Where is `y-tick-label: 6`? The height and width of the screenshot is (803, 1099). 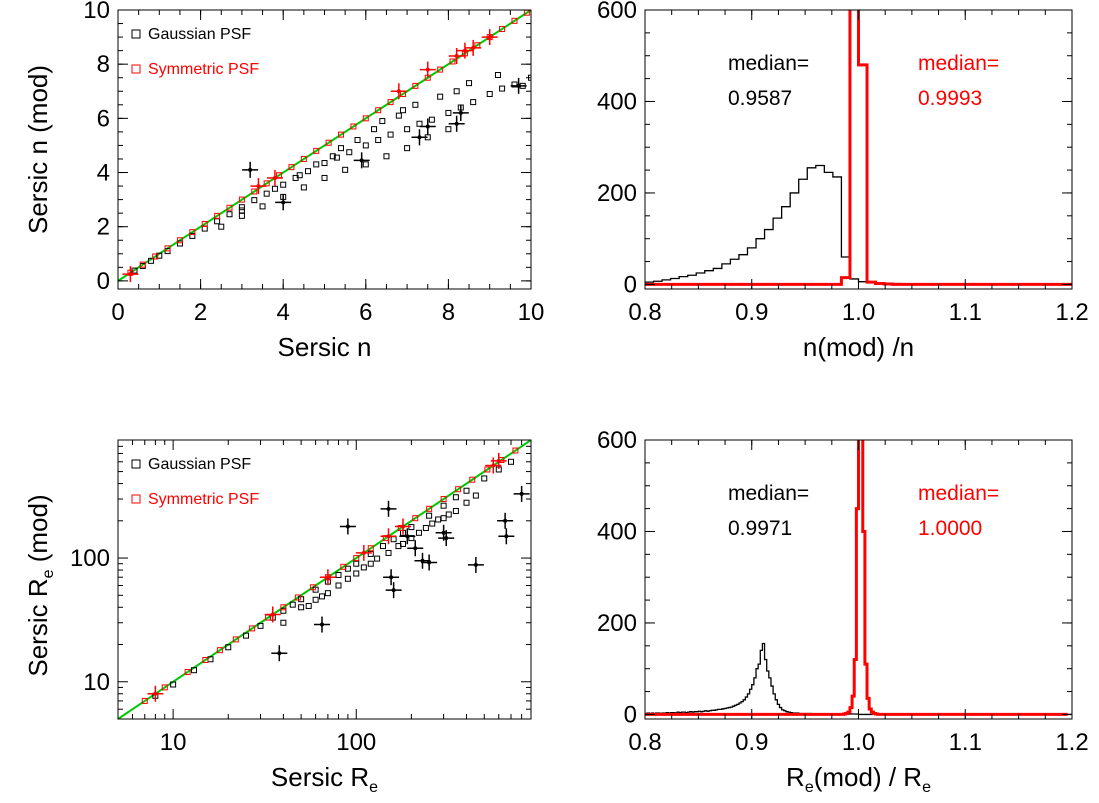 y-tick-label: 6 is located at coordinates (103, 118).